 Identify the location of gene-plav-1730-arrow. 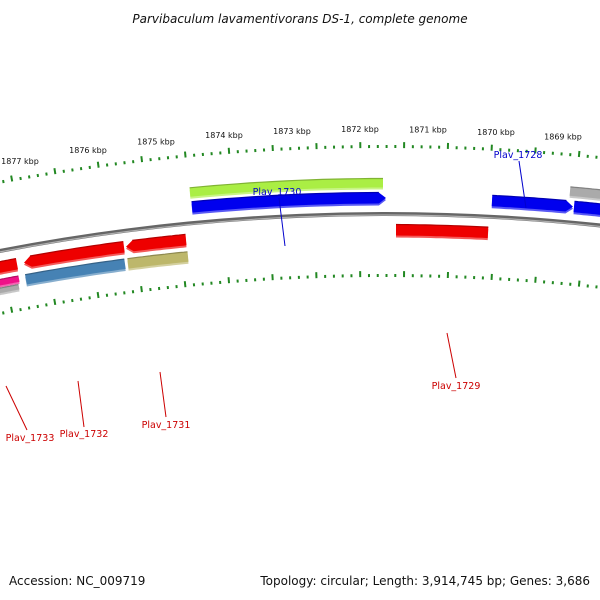
(288, 203).